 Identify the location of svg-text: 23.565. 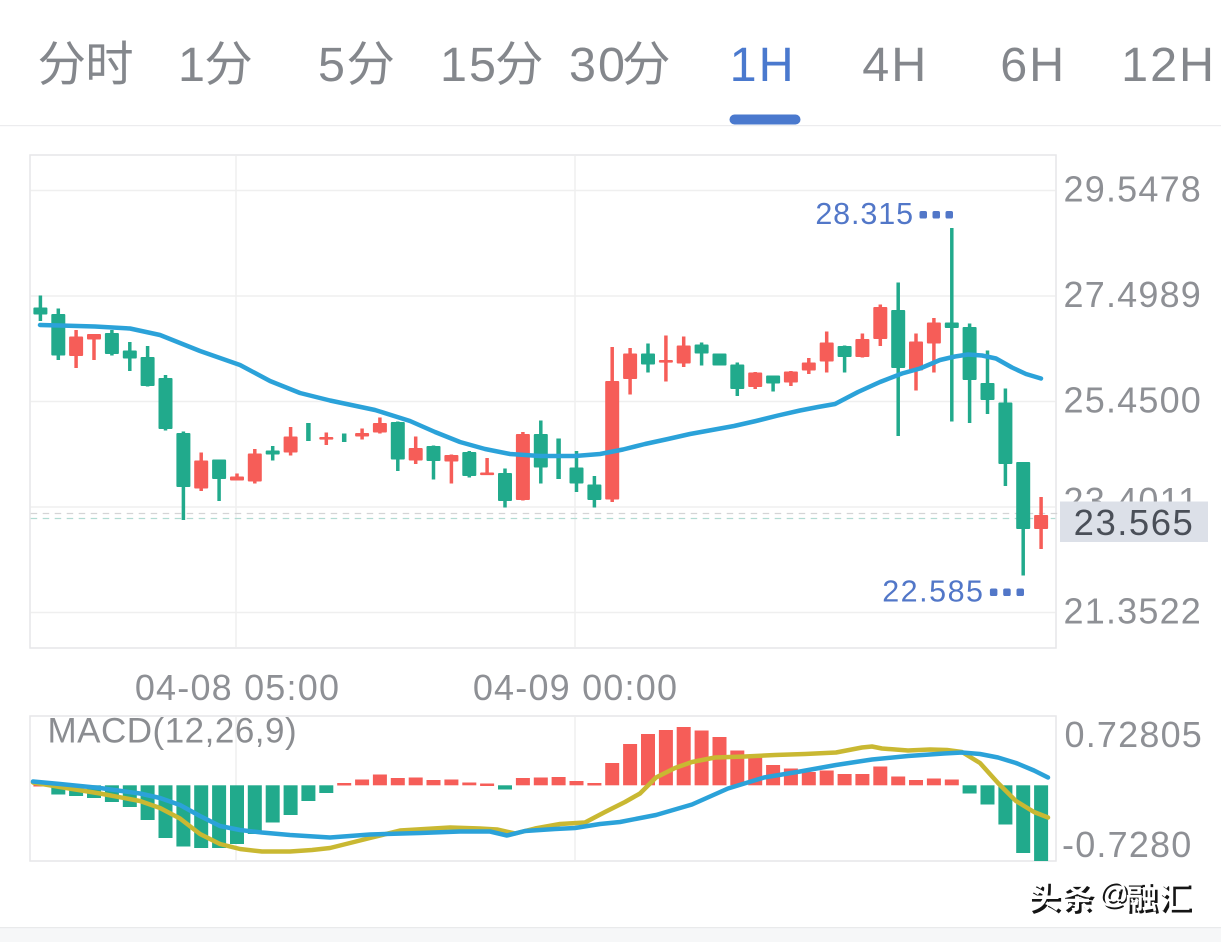
(1134, 522).